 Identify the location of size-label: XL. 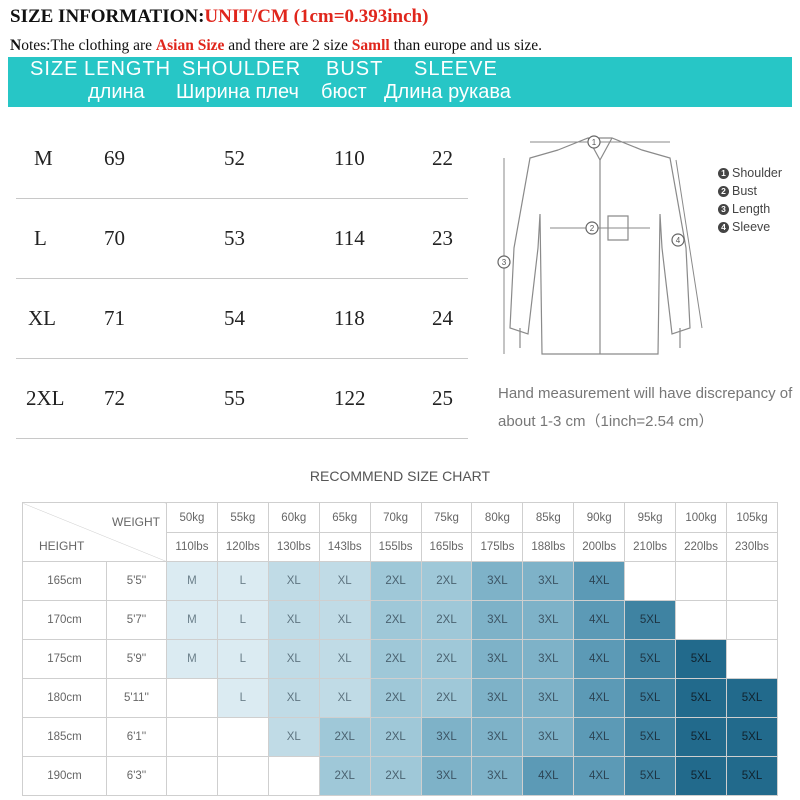
(42, 318).